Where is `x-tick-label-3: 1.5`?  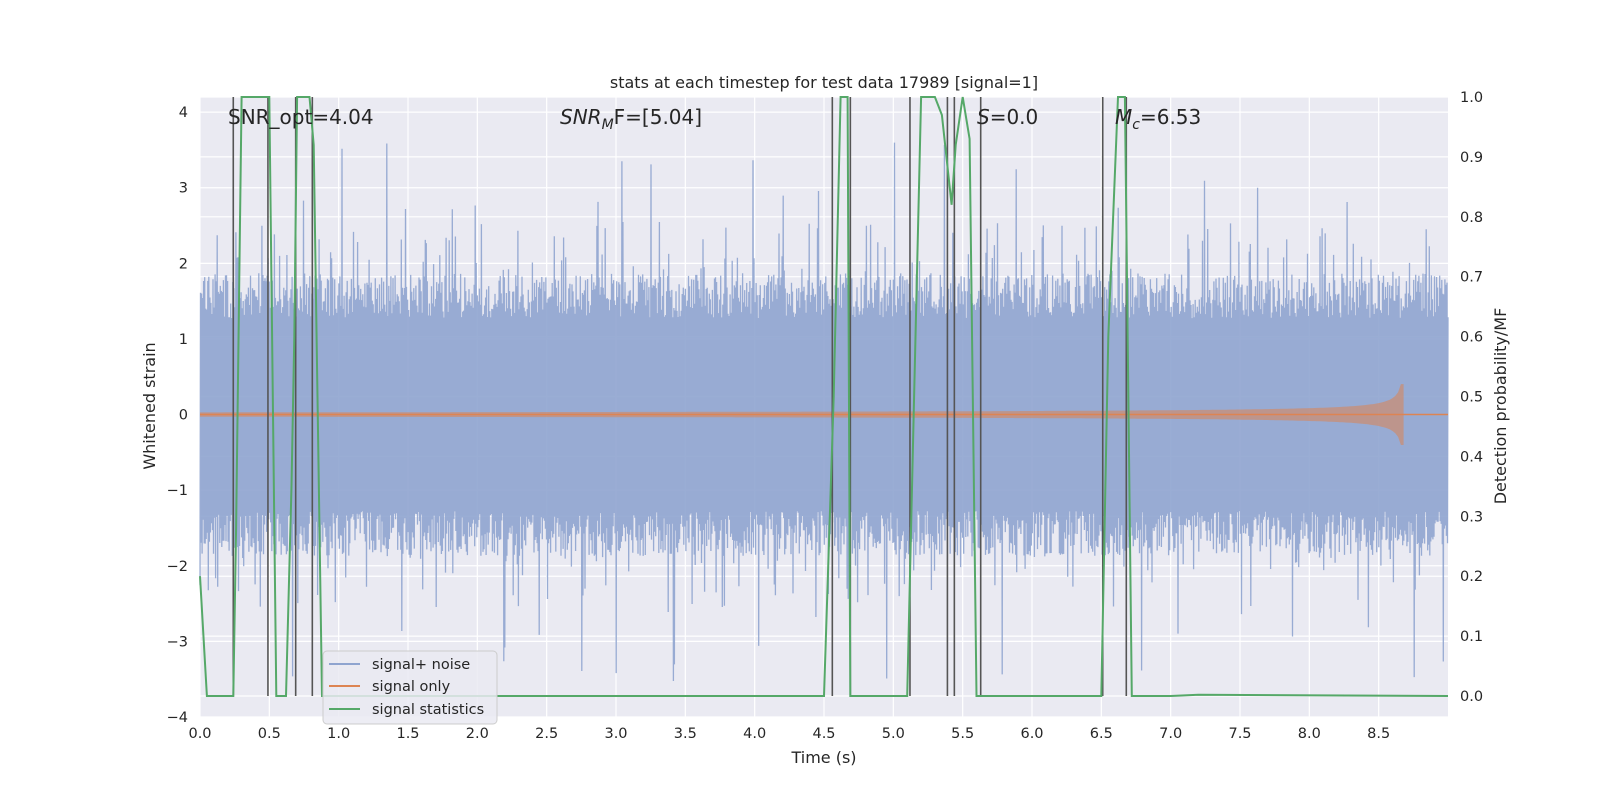
x-tick-label-3: 1.5 is located at coordinates (407, 734).